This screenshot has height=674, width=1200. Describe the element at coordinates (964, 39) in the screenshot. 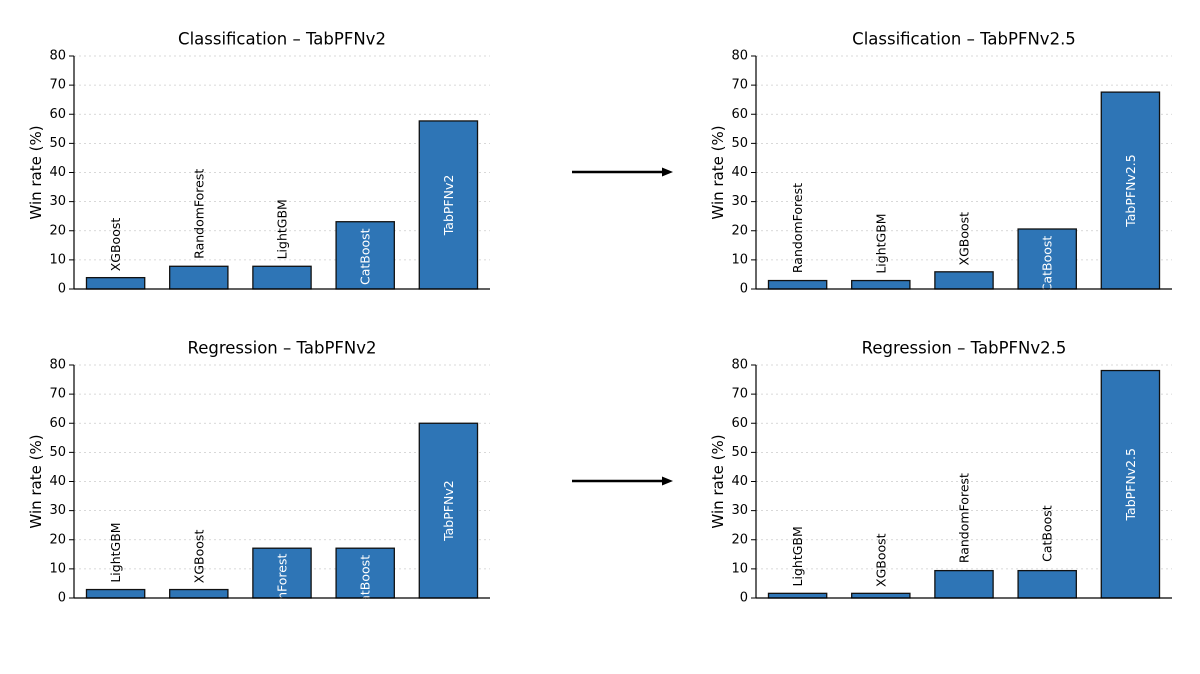

I see `chart-title: Classification – TabPFNv2.5` at that location.